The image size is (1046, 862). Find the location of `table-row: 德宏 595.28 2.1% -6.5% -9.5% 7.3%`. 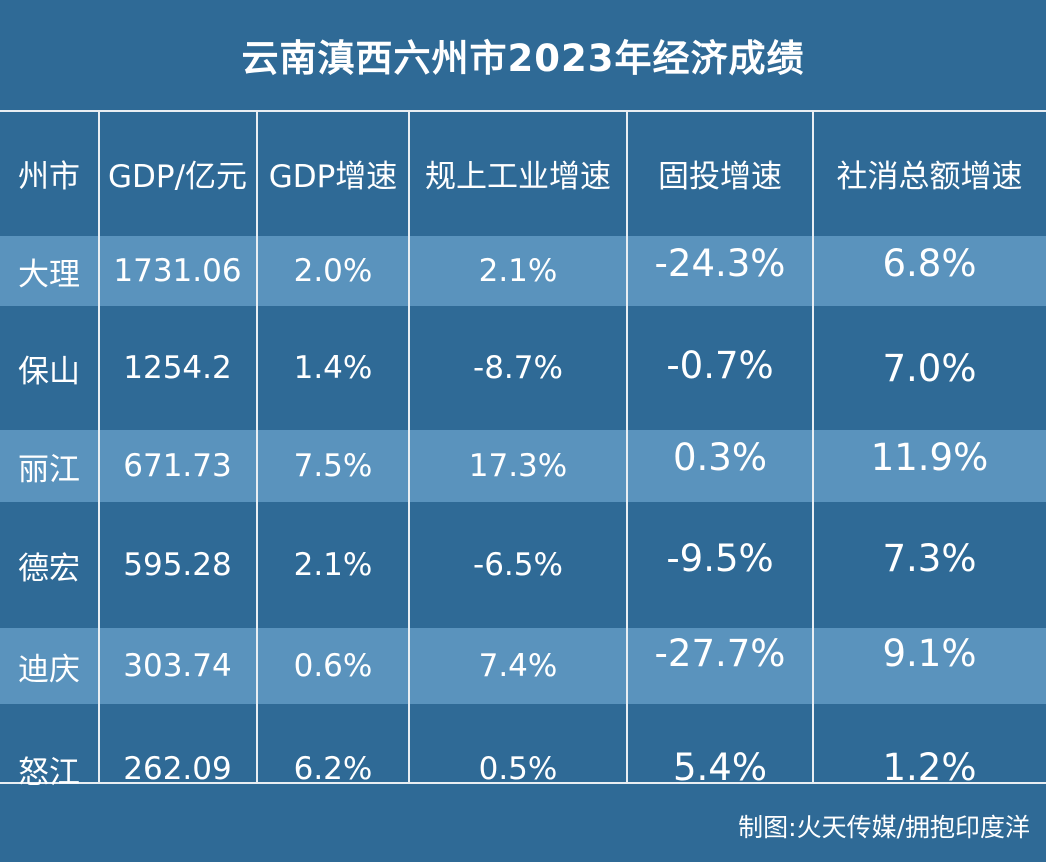

table-row: 德宏 595.28 2.1% -6.5% -9.5% 7.3% is located at coordinates (523, 565).